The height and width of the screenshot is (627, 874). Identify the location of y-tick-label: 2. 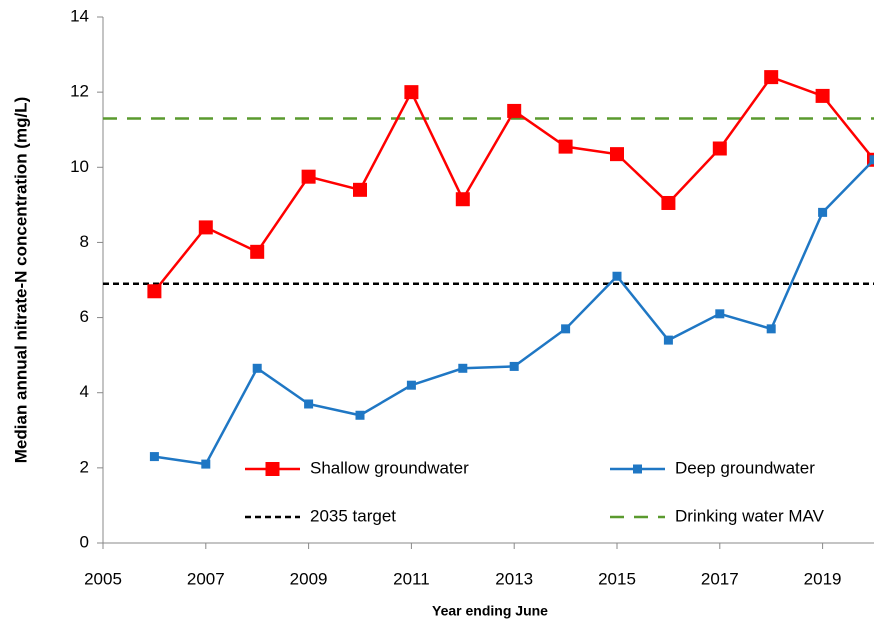
(84, 466).